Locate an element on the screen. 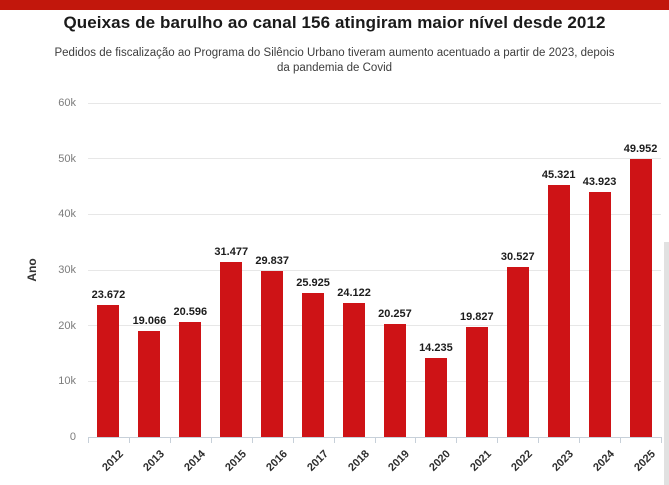 This screenshot has width=669, height=485. y-tick-label: 60k is located at coordinates (67, 103).